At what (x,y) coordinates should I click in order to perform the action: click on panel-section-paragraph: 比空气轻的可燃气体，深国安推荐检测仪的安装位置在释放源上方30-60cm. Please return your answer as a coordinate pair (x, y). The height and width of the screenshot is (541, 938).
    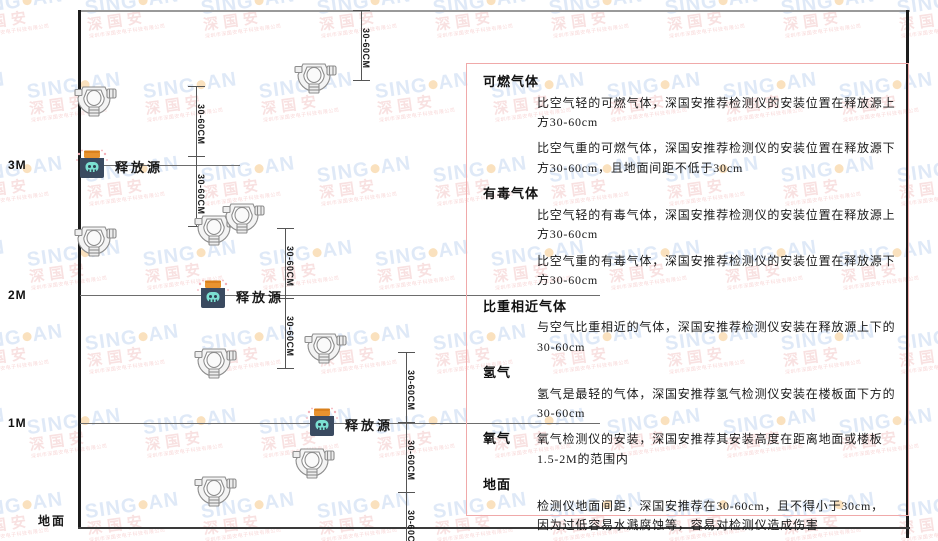
    Looking at the image, I should click on (716, 112).